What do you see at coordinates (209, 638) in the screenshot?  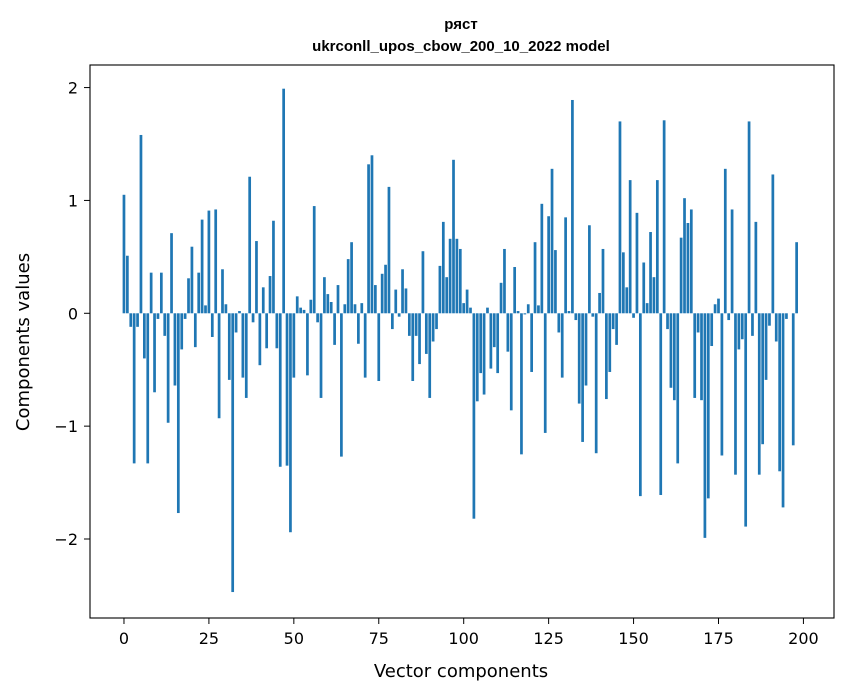 I see `x-tick-label: 25` at bounding box center [209, 638].